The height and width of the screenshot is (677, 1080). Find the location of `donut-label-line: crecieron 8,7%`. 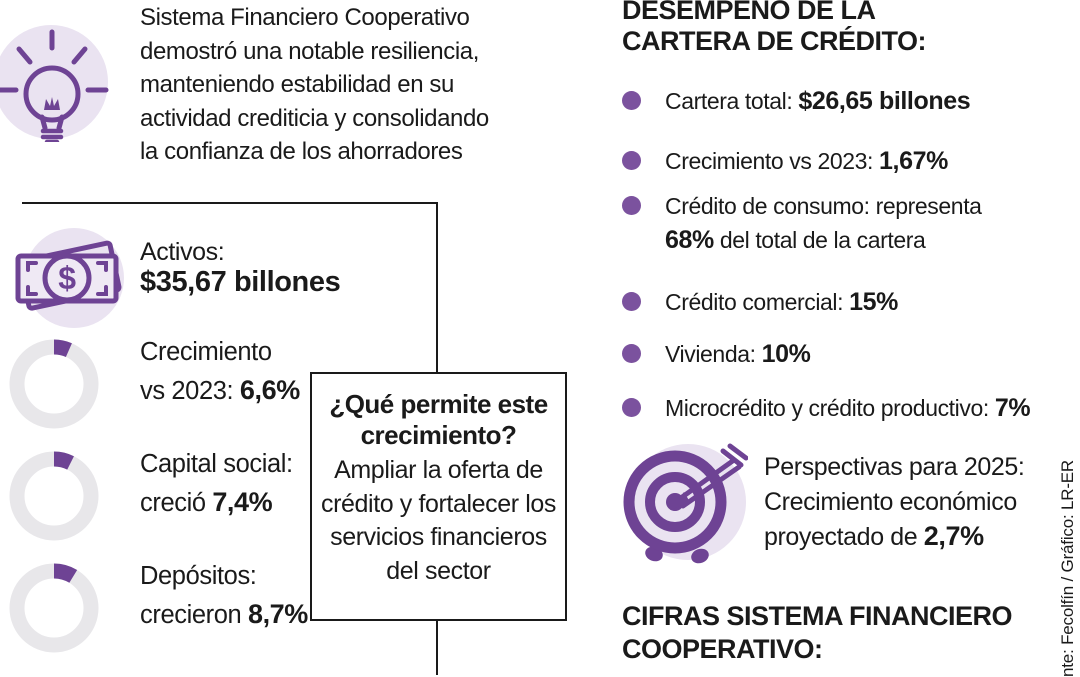

donut-label-line: crecieron 8,7% is located at coordinates (224, 614).